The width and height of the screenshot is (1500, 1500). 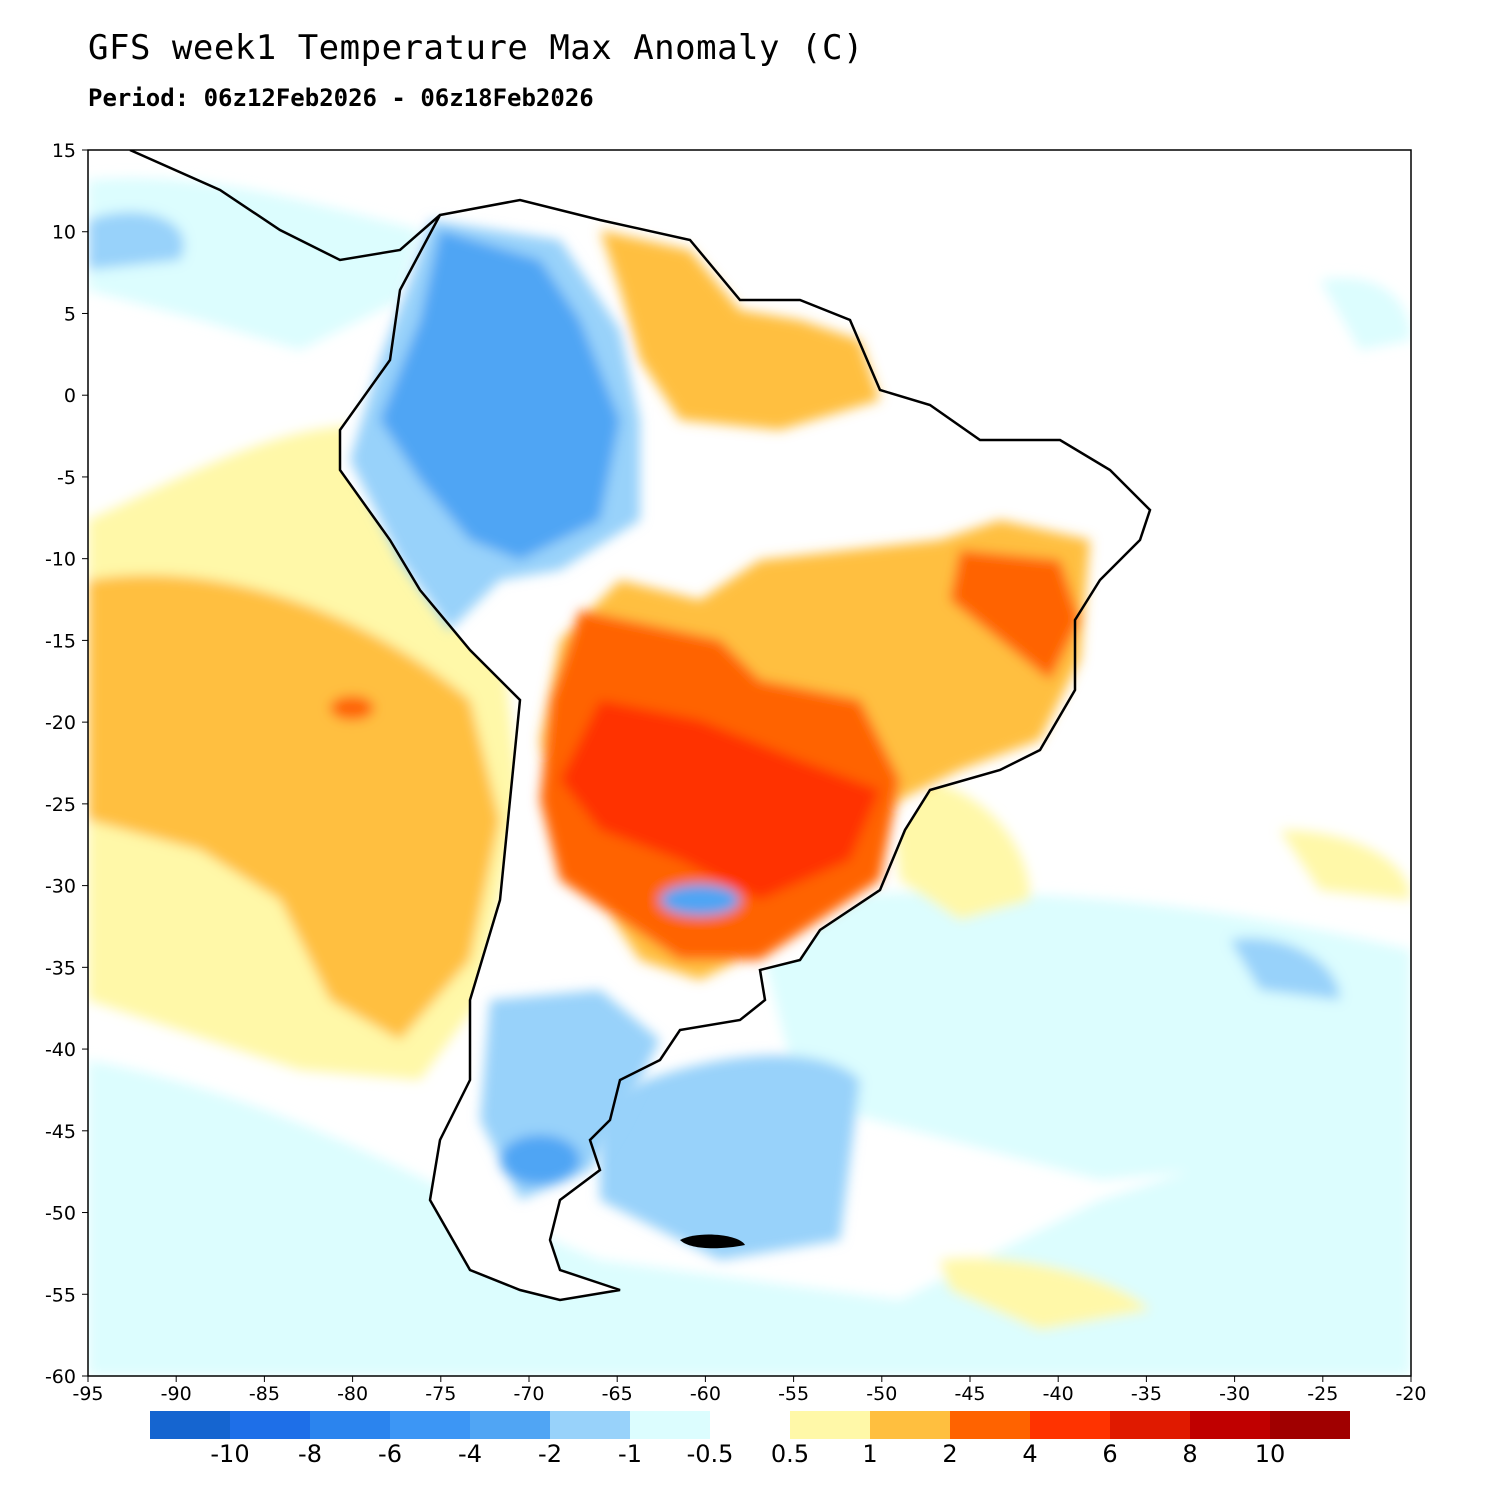 What do you see at coordinates (176, 1394) in the screenshot?
I see `x-tick-label: -90` at bounding box center [176, 1394].